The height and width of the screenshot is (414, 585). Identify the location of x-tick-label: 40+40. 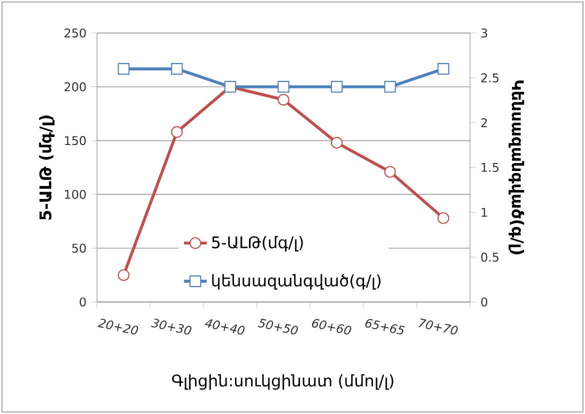
(224, 326).